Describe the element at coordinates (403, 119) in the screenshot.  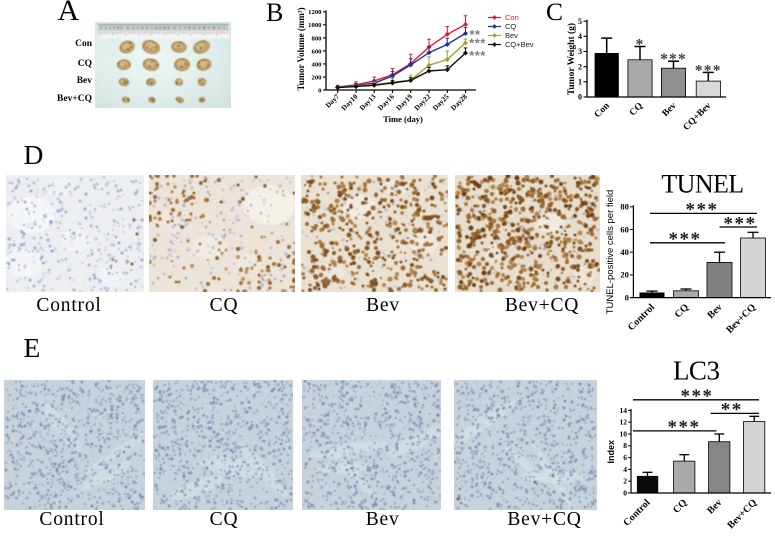
I see `svg-text: Time (day)` at that location.